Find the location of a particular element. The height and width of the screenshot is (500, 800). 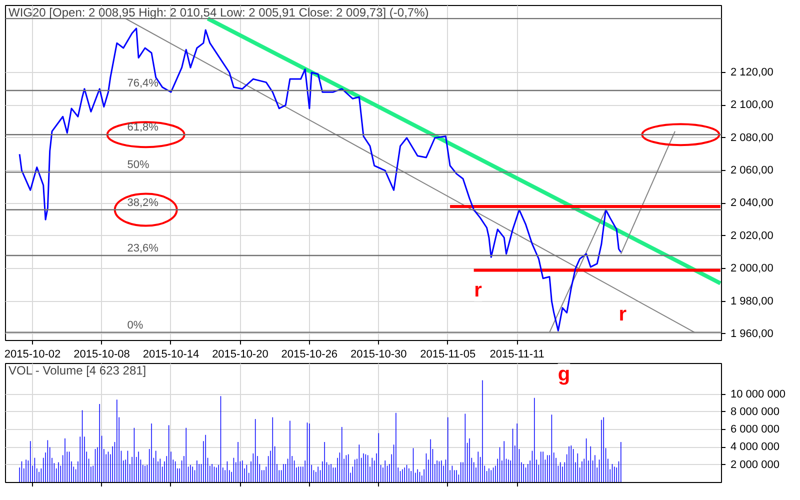

annotation: 76,4% is located at coordinates (143, 83).